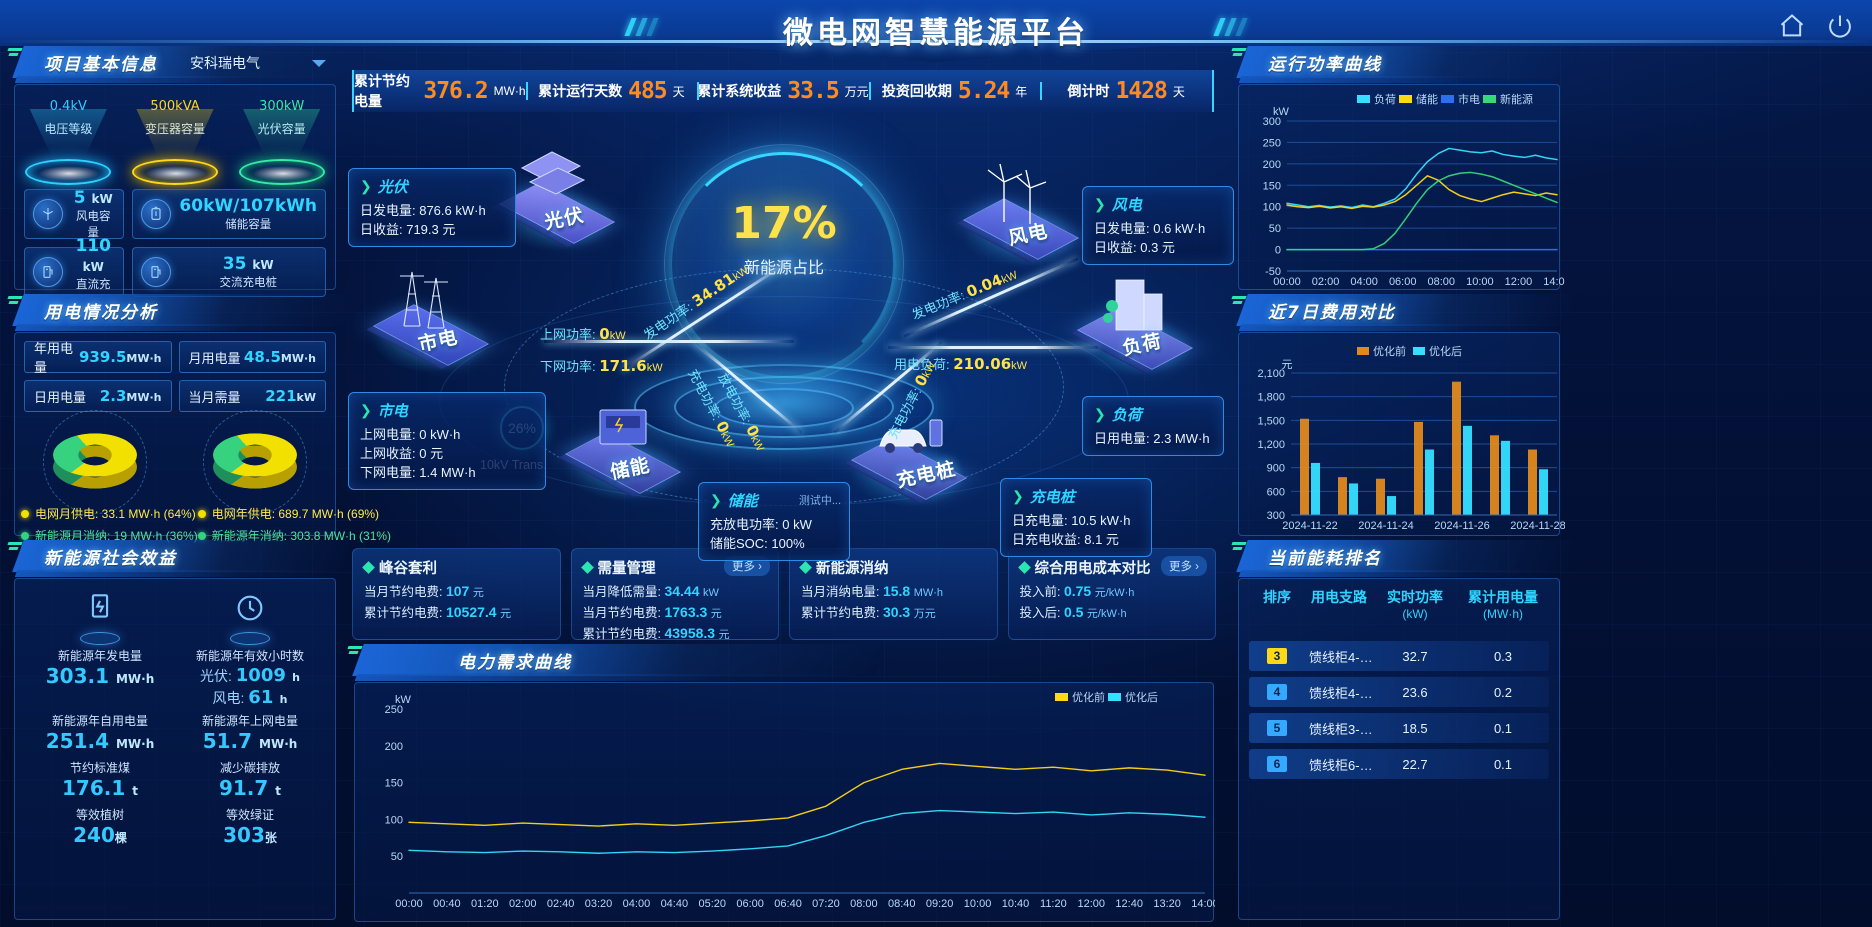 The height and width of the screenshot is (927, 1872). I want to click on capacity-pedestals: 0.4kV 电压等级 500kVA 变压器容量 300kW 光伏容量, so click(175, 139).